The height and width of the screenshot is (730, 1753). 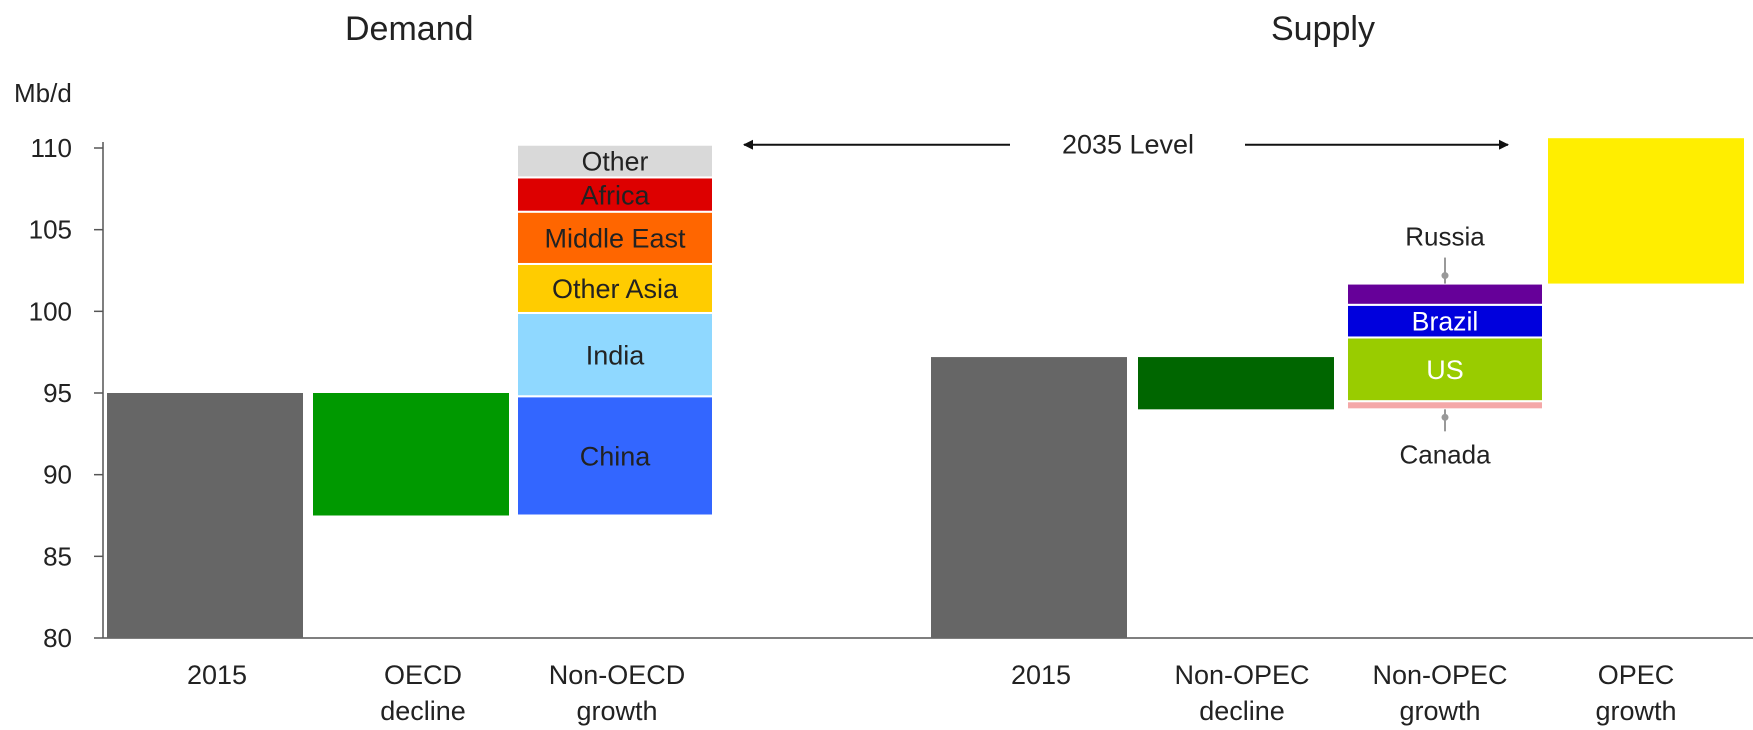 What do you see at coordinates (217, 675) in the screenshot?
I see `category-label-demand-2015: 2015` at bounding box center [217, 675].